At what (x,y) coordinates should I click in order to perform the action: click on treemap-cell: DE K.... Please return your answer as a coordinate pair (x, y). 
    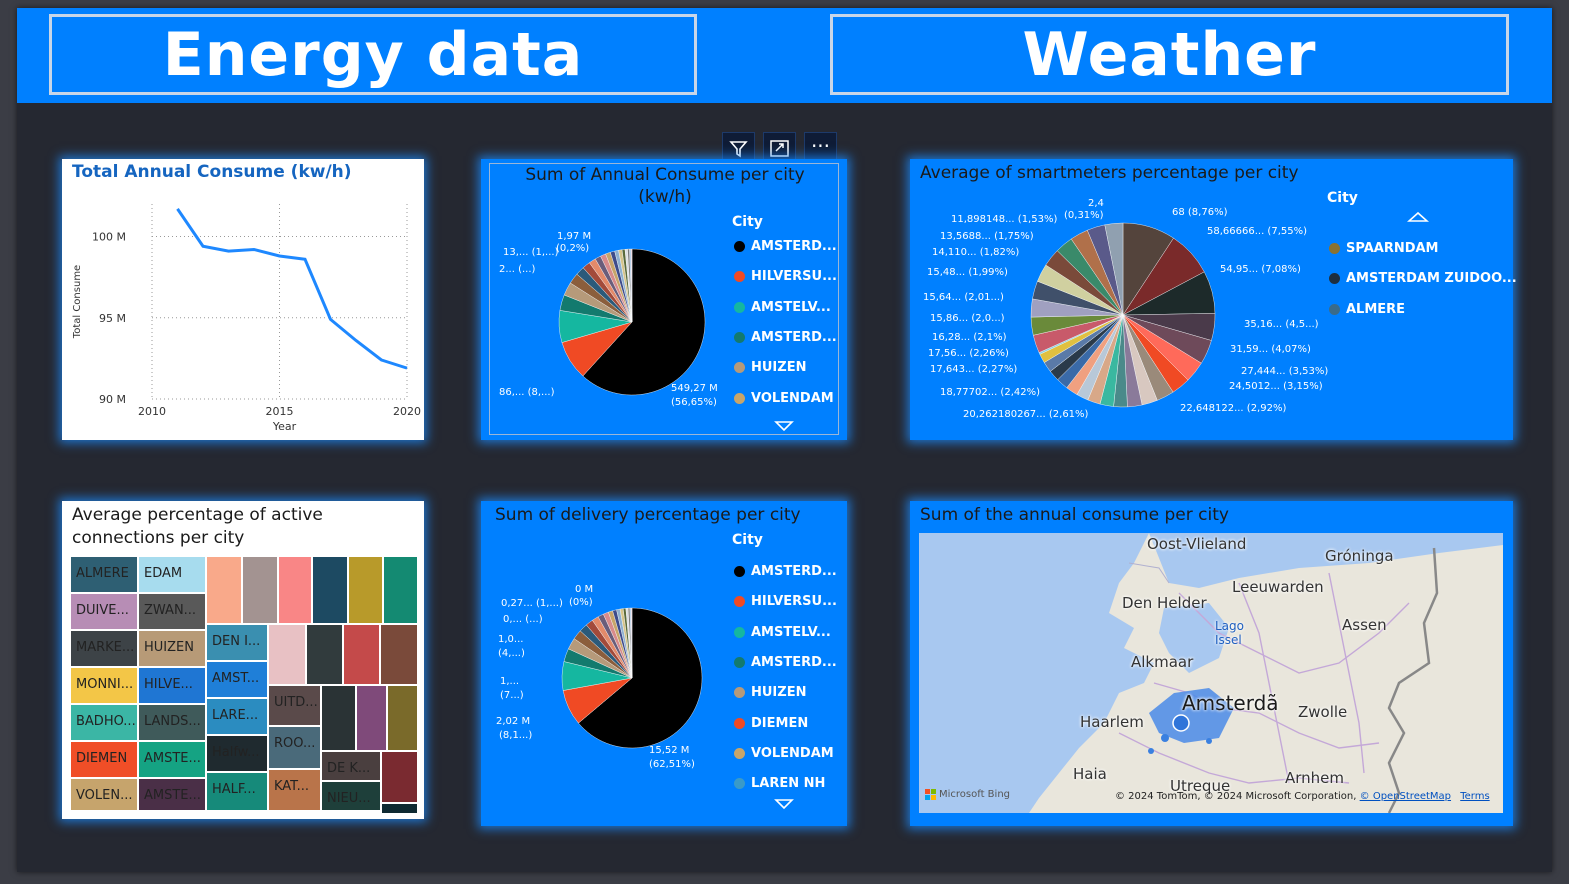
    Looking at the image, I should click on (351, 766).